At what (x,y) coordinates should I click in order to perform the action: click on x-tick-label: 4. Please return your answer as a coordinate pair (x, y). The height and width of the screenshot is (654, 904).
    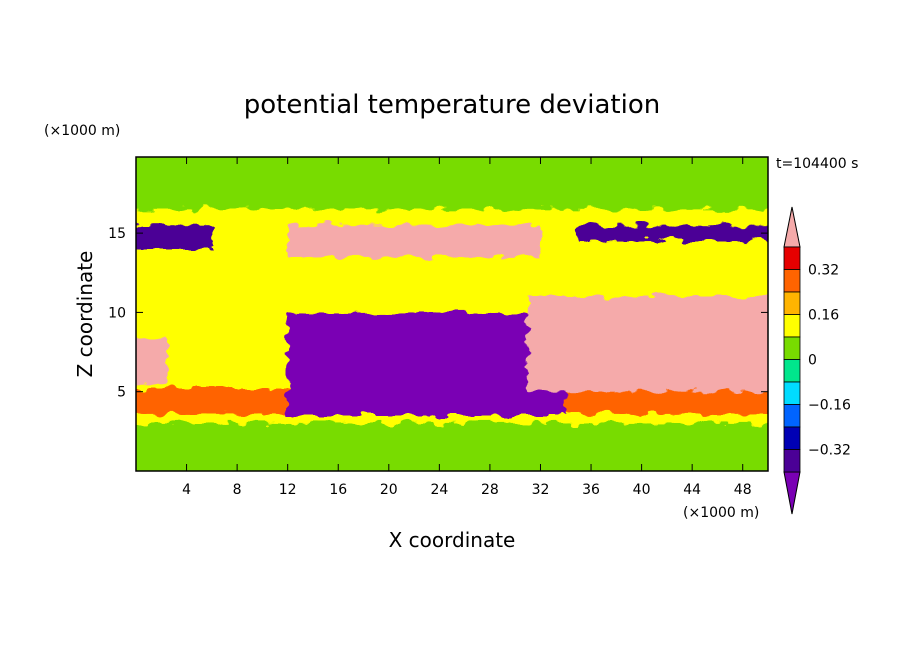
    Looking at the image, I should click on (186, 490).